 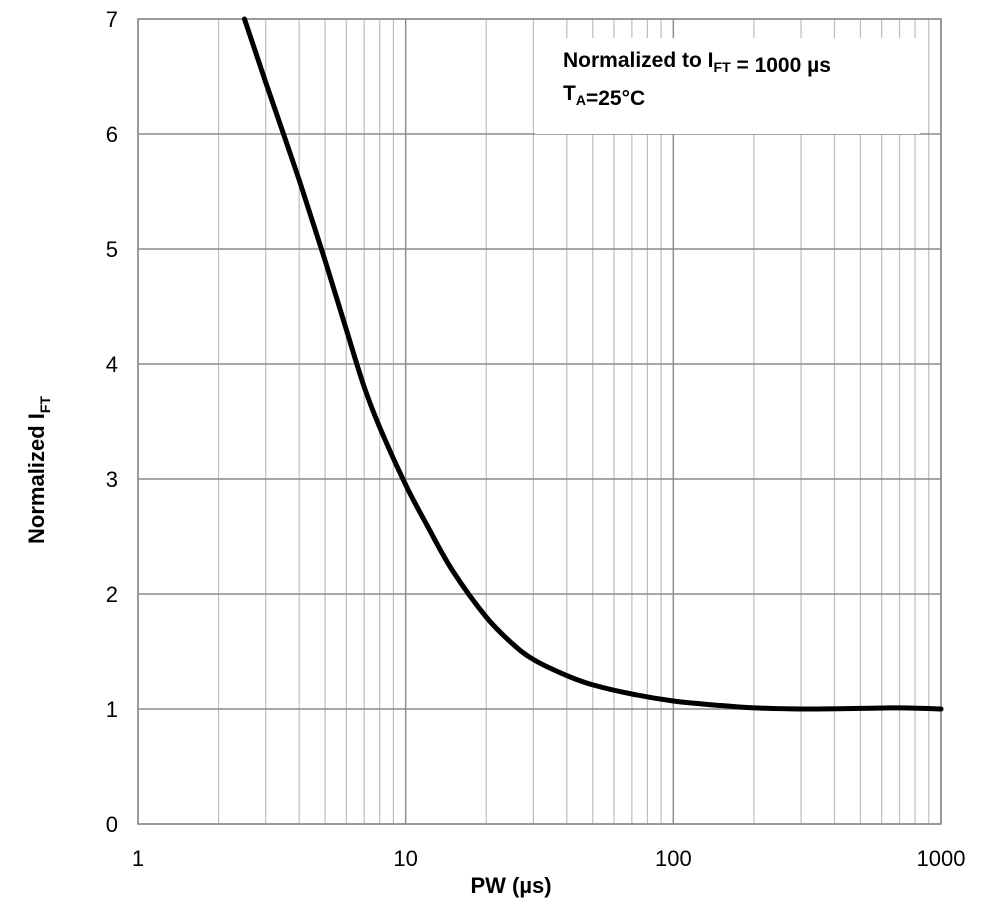 I want to click on annotation-text: T, so click(x=569, y=93).